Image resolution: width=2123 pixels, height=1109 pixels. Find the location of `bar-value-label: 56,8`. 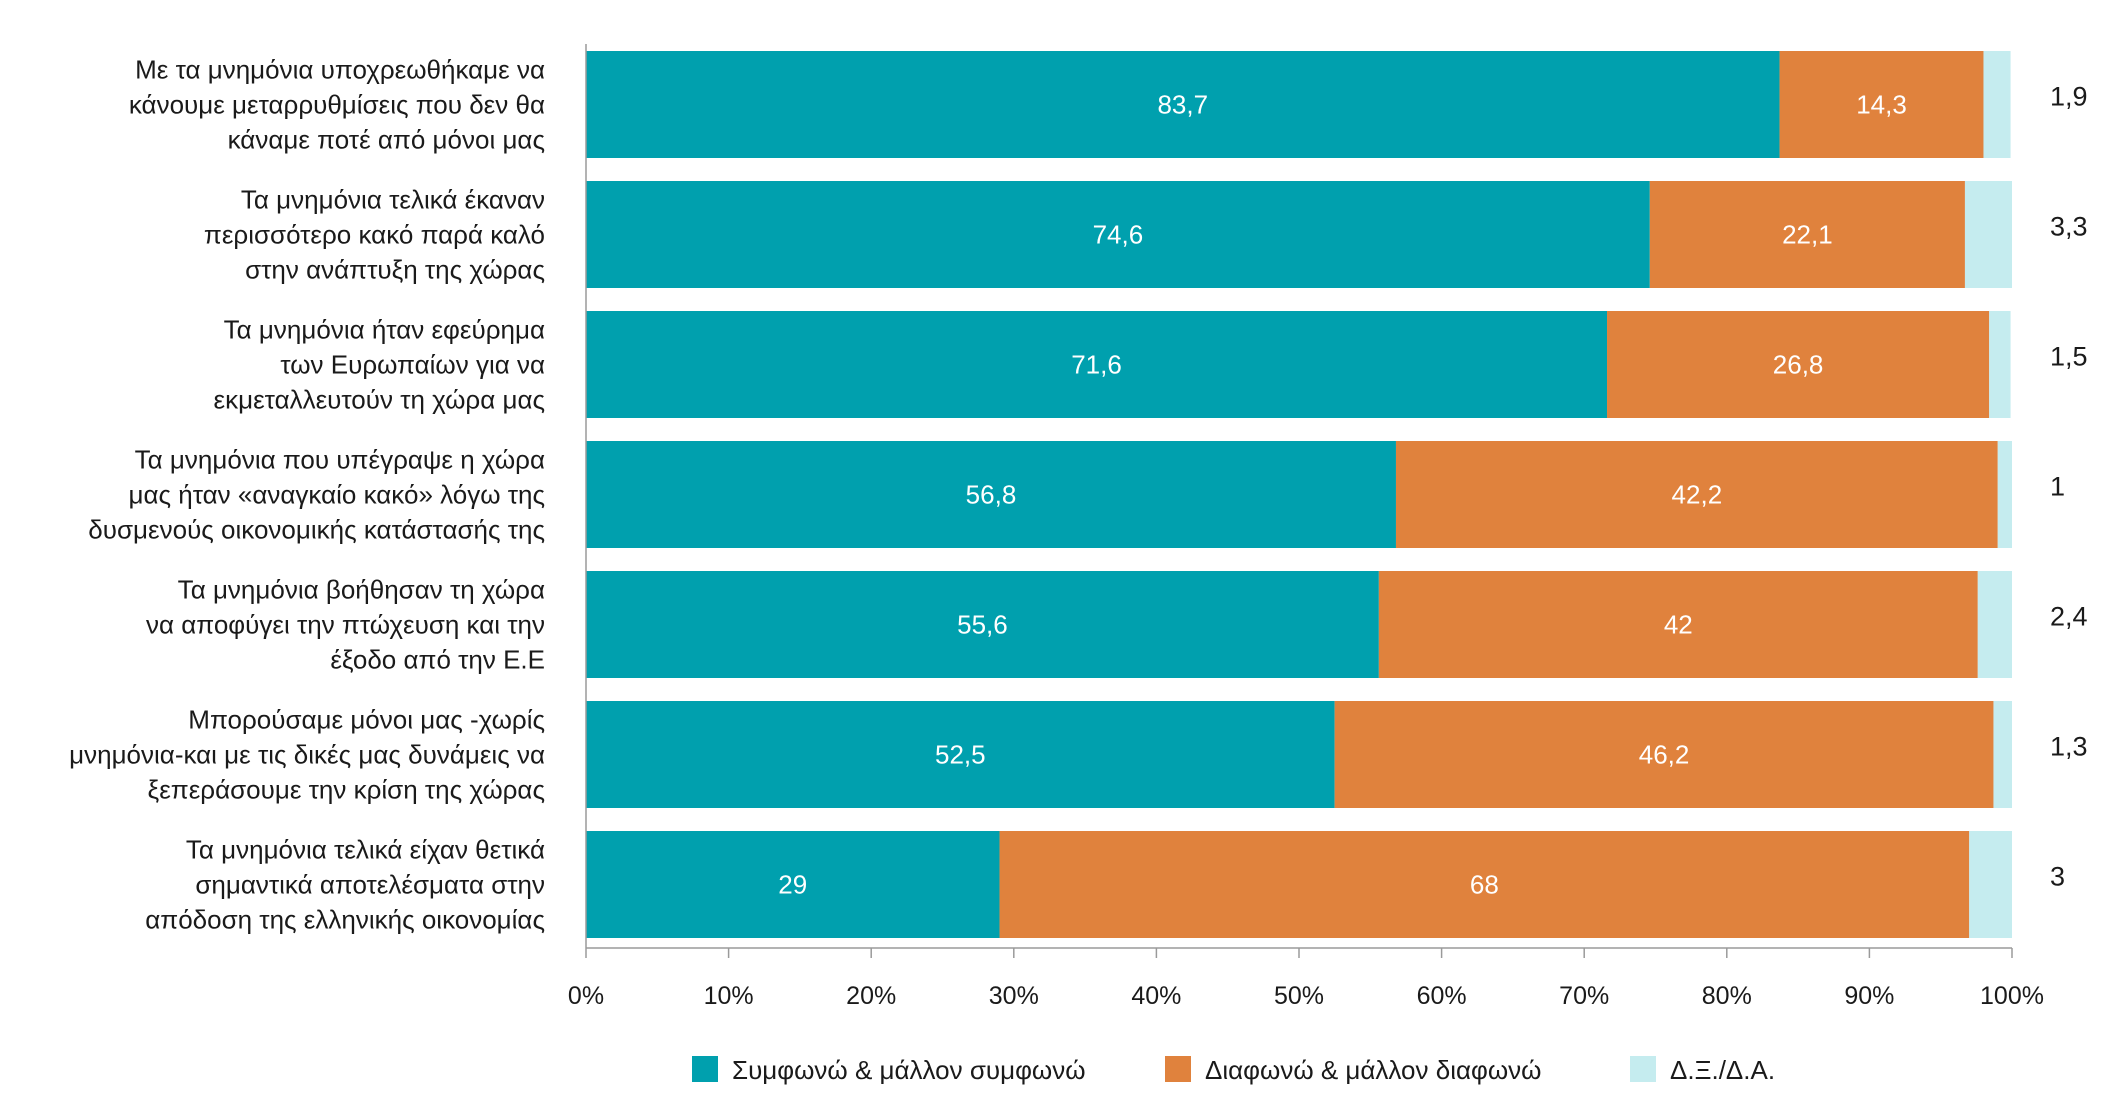

bar-value-label: 56,8 is located at coordinates (991, 495).